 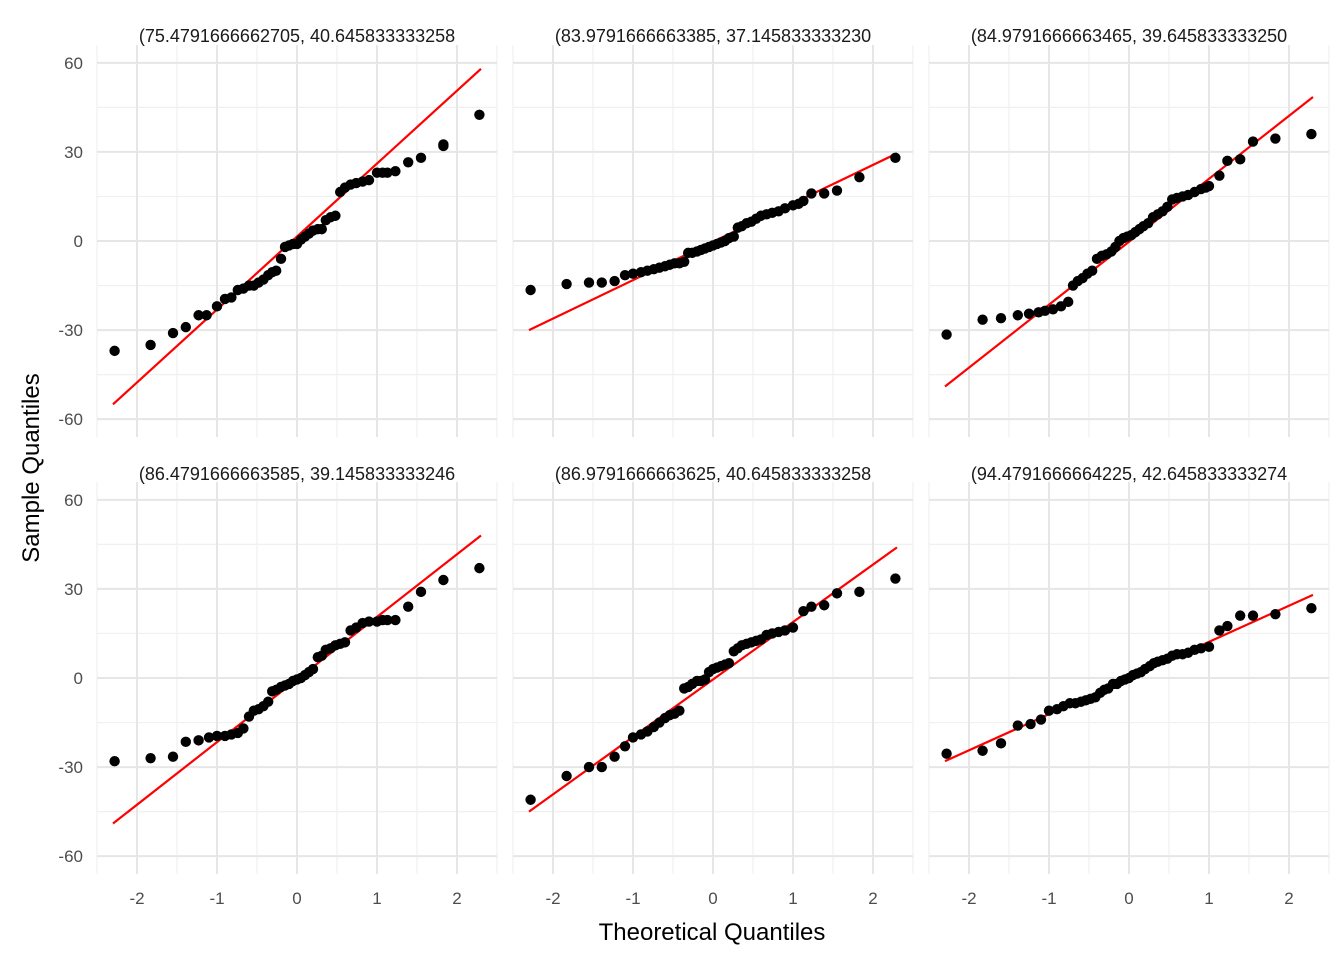 What do you see at coordinates (713, 36) in the screenshot?
I see `facet-strip-title: (83.9791666663385, 37.145833333230` at bounding box center [713, 36].